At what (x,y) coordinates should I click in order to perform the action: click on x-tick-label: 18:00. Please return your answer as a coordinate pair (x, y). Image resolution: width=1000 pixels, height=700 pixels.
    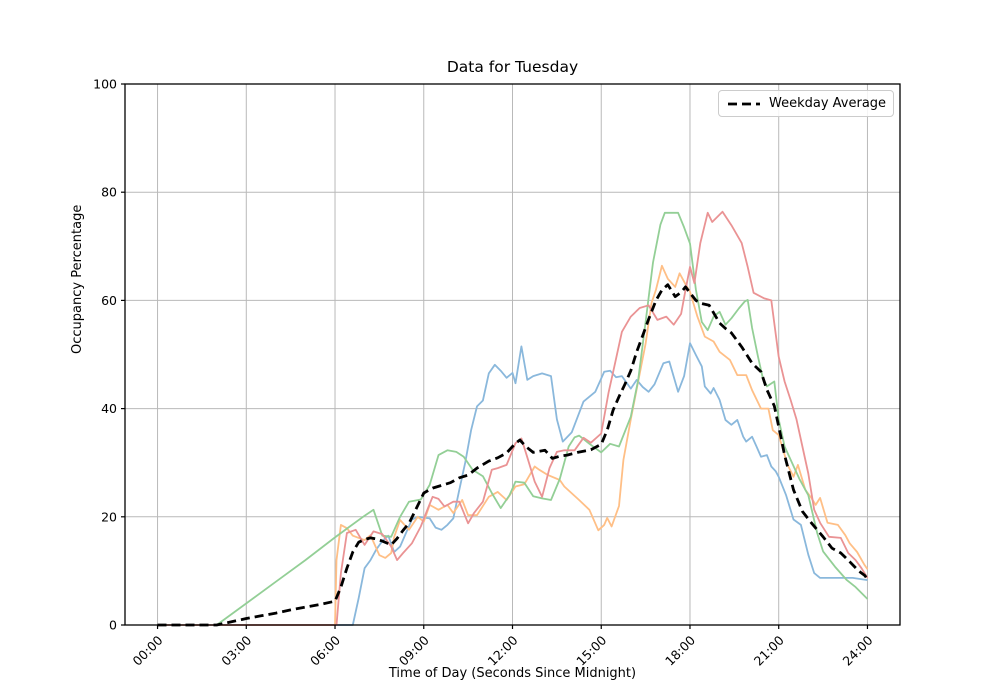
    Looking at the image, I should click on (680, 650).